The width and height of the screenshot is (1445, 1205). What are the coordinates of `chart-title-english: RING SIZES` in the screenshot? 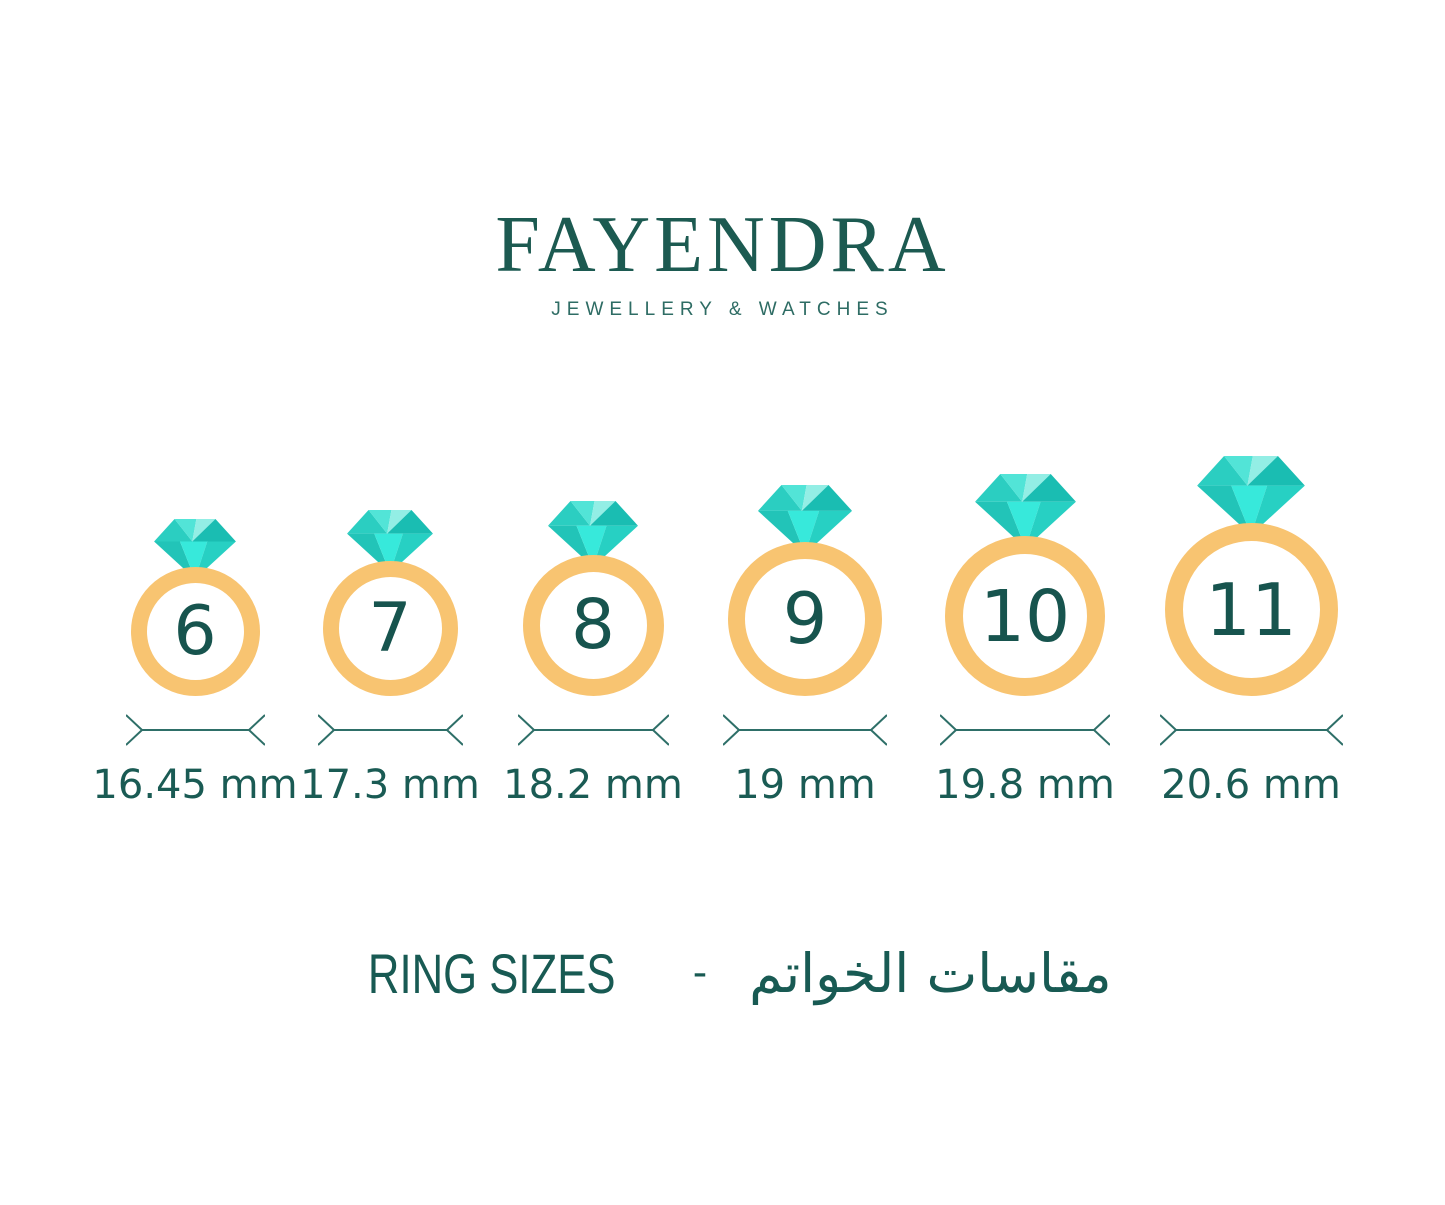 It's located at (492, 973).